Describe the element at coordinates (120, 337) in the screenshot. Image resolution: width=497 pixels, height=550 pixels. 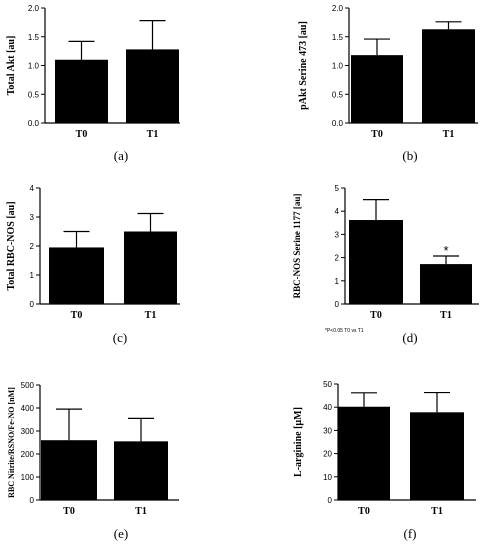
I see `panel-label: (c)` at that location.